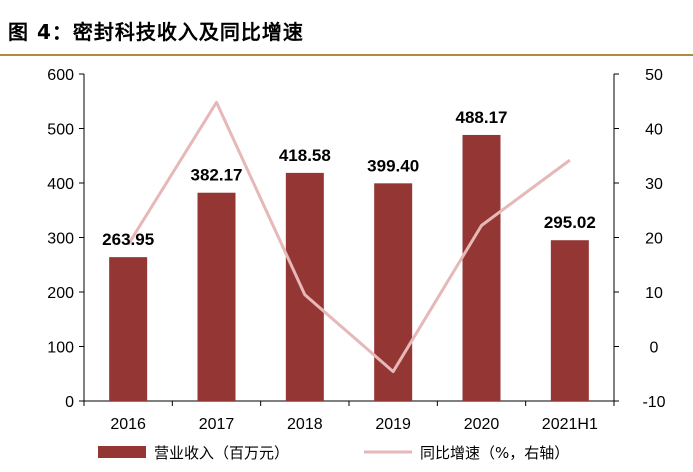 The height and width of the screenshot is (472, 693). Describe the element at coordinates (393, 165) in the screenshot. I see `revenue-bar-value-label: 399.40` at that location.